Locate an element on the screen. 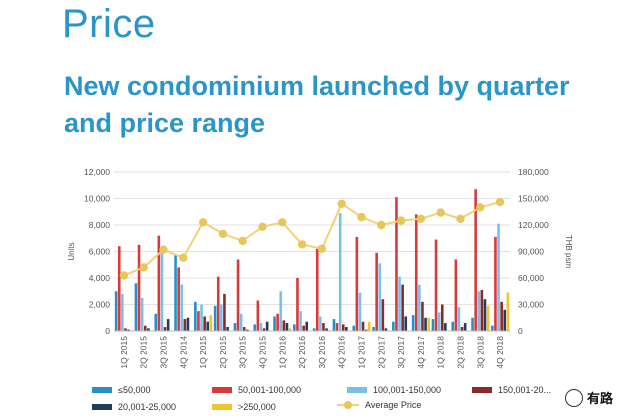  y2-tick-label: 60,000 is located at coordinates (531, 278).